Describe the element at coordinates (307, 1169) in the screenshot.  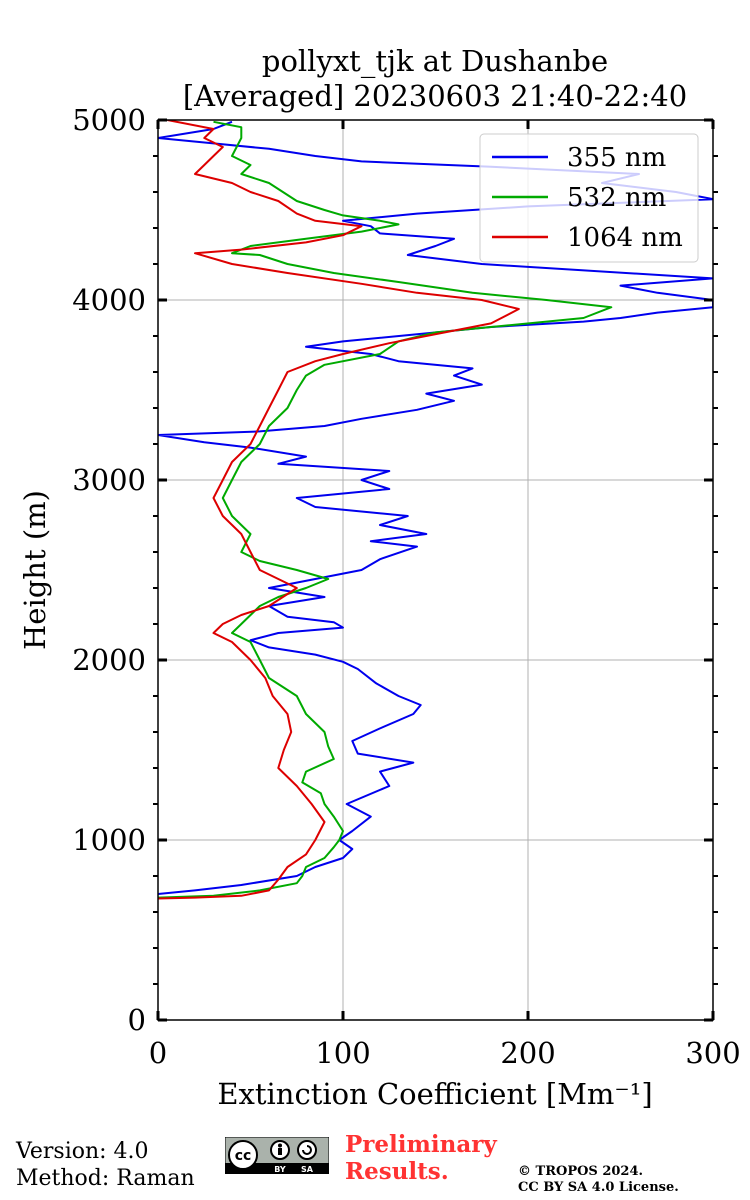
I see `cc-badge-sa-text: SA` at that location.